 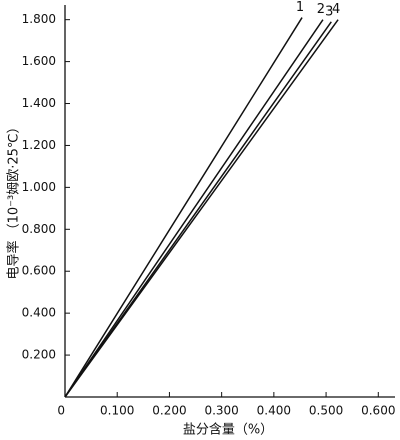 What do you see at coordinates (300, 7) in the screenshot?
I see `legend-label: 1` at bounding box center [300, 7].